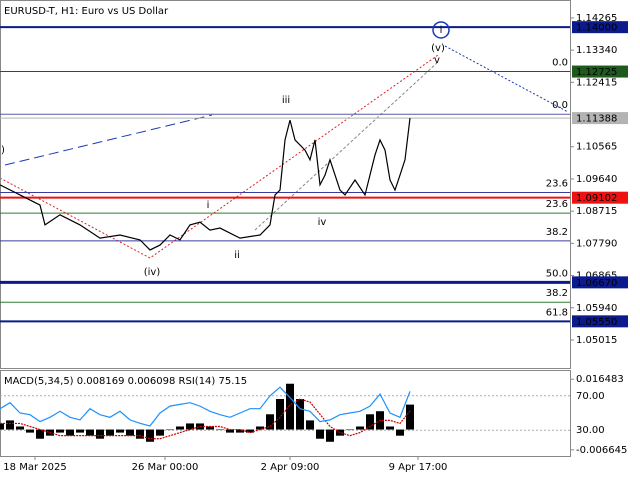  Describe the element at coordinates (596, 82) in the screenshot. I see `y-tick-label: 1.12415` at that location.